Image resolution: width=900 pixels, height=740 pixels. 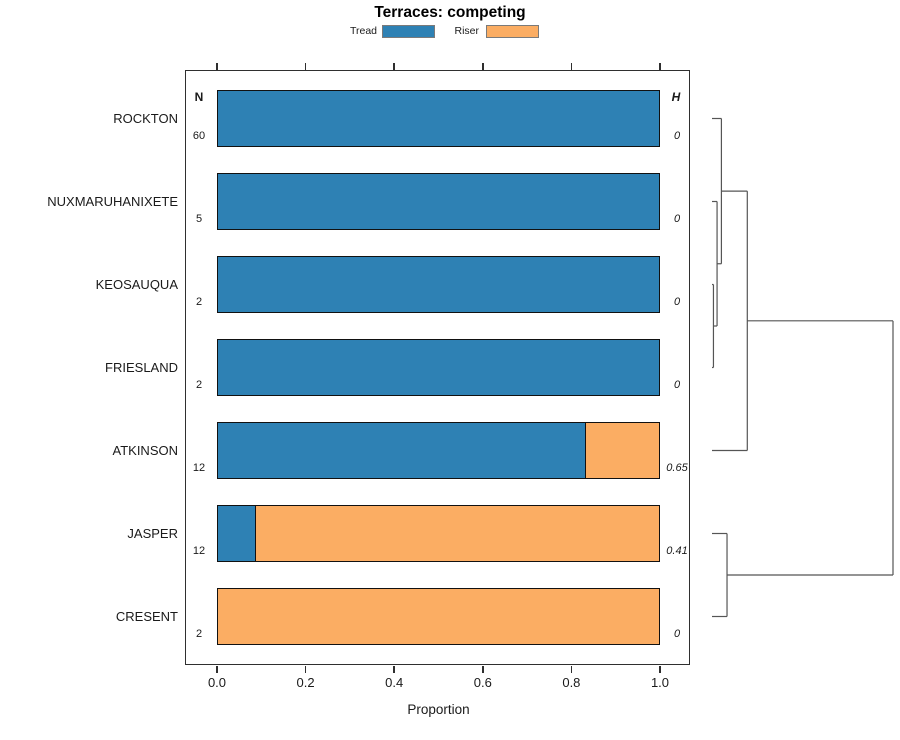 What do you see at coordinates (660, 682) in the screenshot?
I see `axis-tick-label: 1.0` at bounding box center [660, 682].